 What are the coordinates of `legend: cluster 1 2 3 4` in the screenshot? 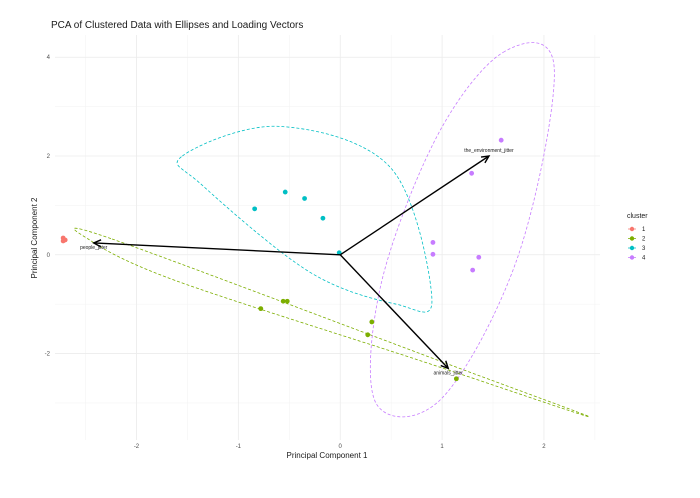 It's located at (637, 237).